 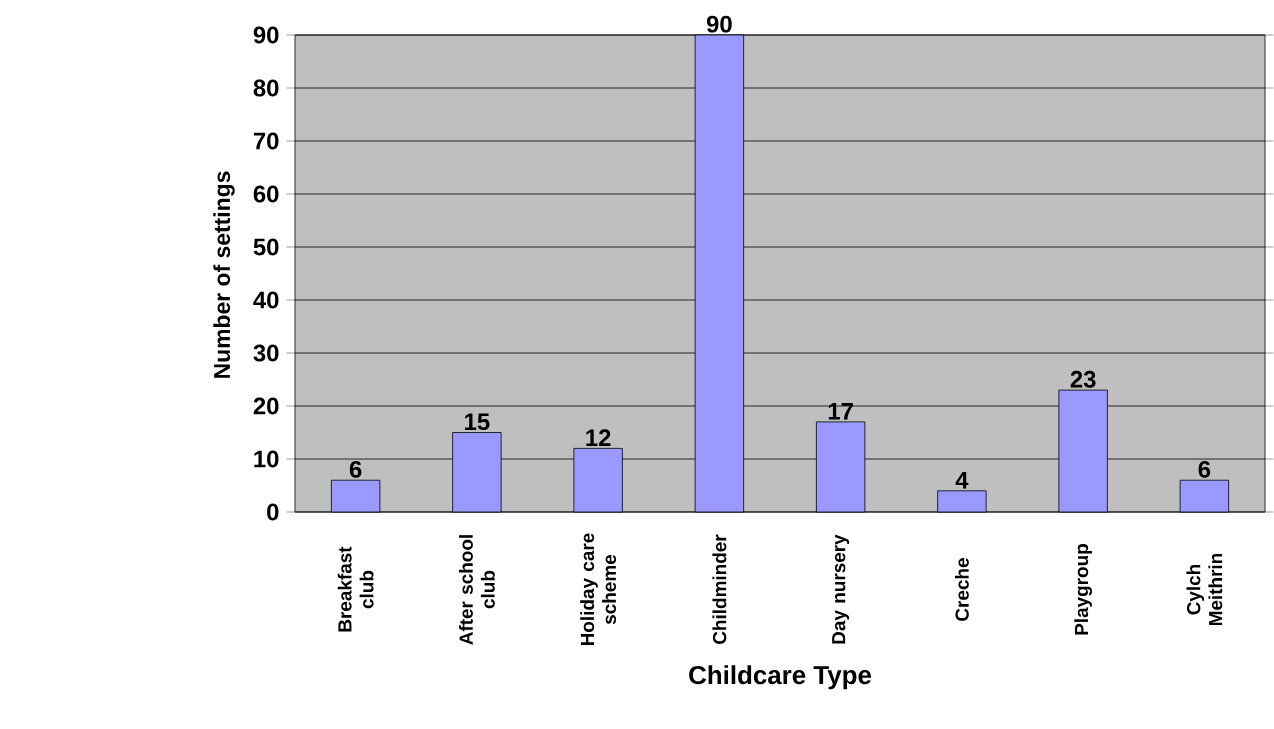 I want to click on x-tick-label: Creche, so click(x=961, y=589).